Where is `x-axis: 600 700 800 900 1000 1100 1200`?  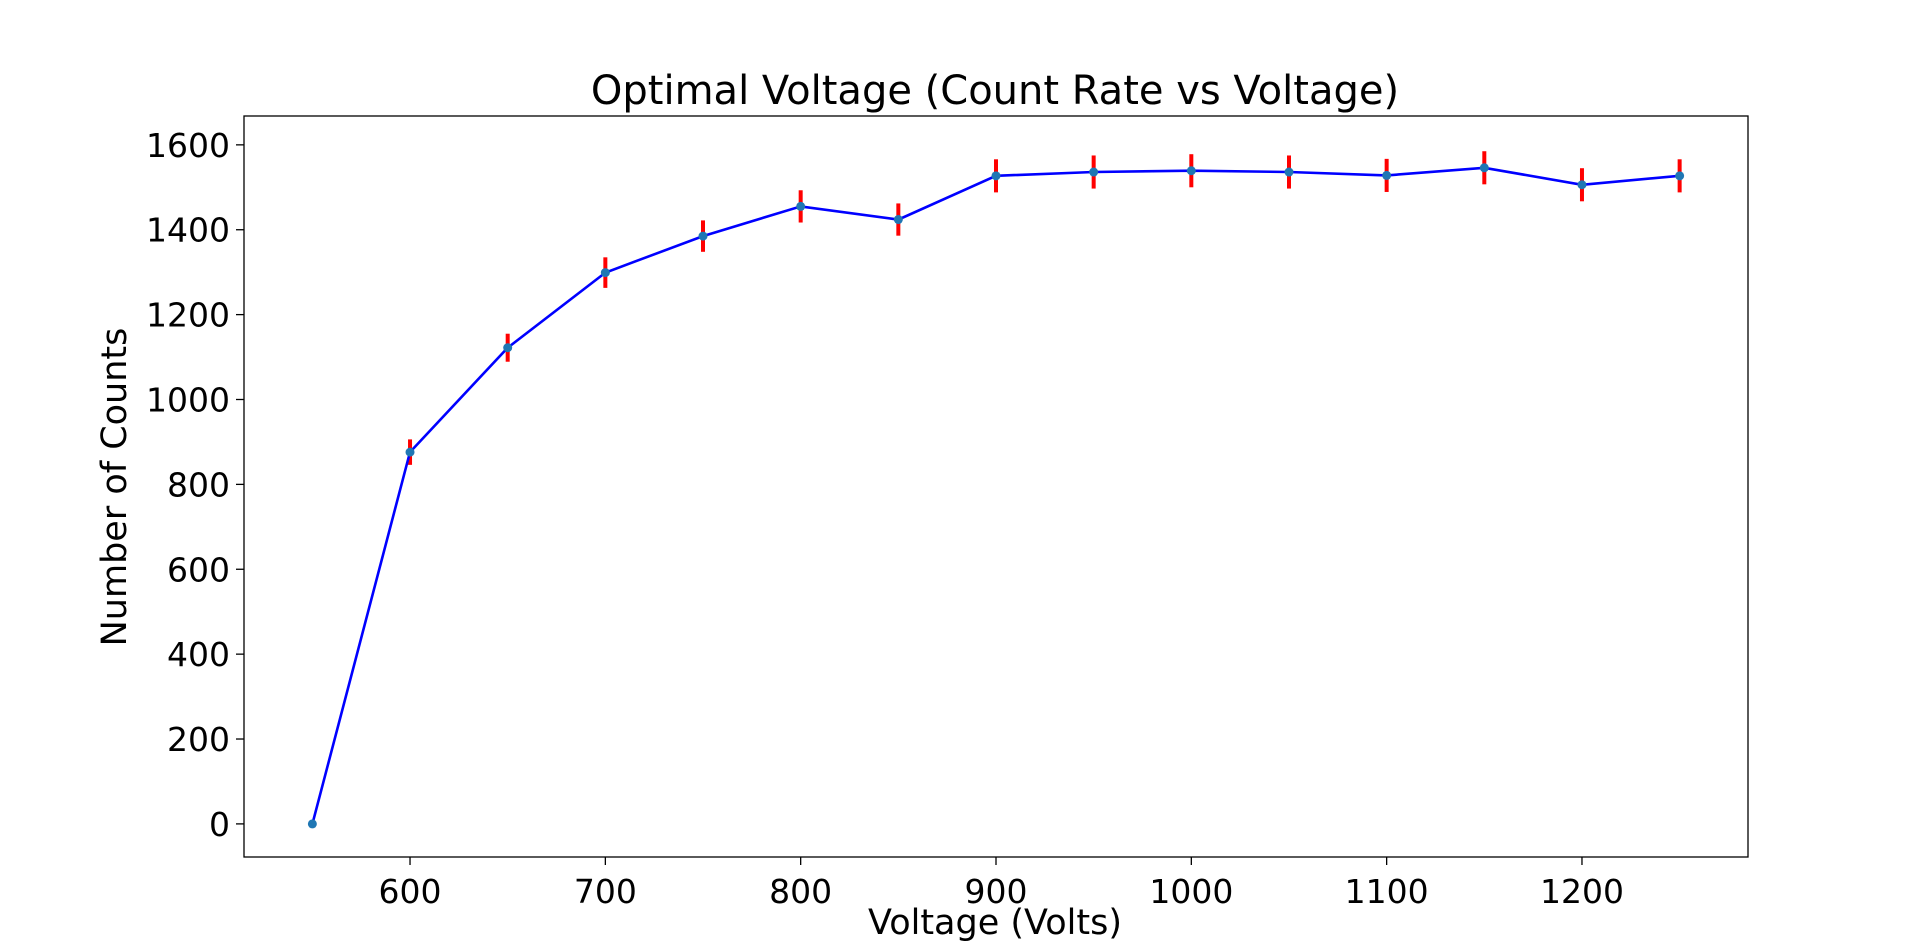 x-axis: 600 700 800 900 1000 1100 1200 is located at coordinates (1001, 884).